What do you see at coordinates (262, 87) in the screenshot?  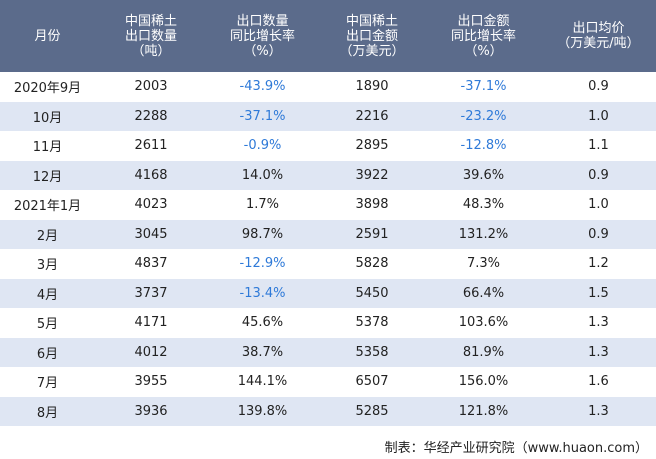 I see `table-cell: -43.9%` at bounding box center [262, 87].